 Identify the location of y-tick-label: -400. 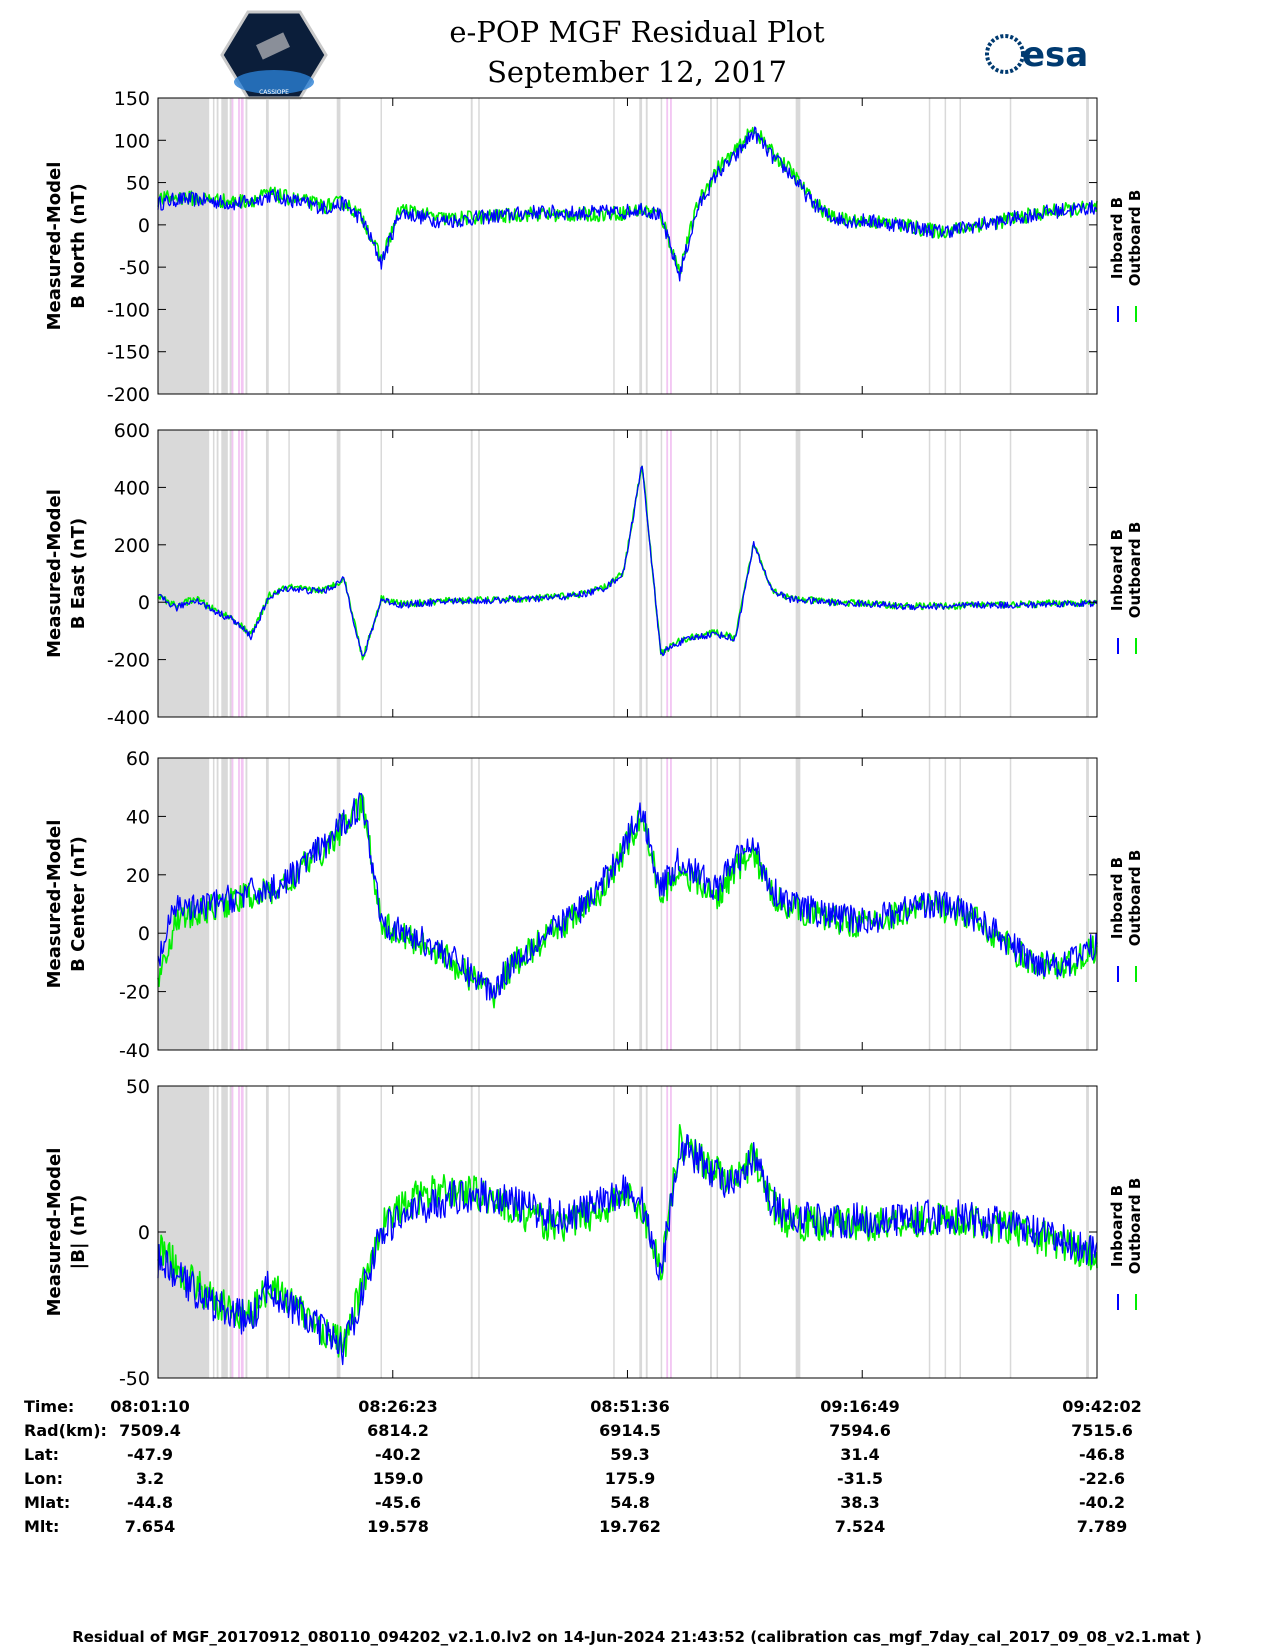
(128, 718).